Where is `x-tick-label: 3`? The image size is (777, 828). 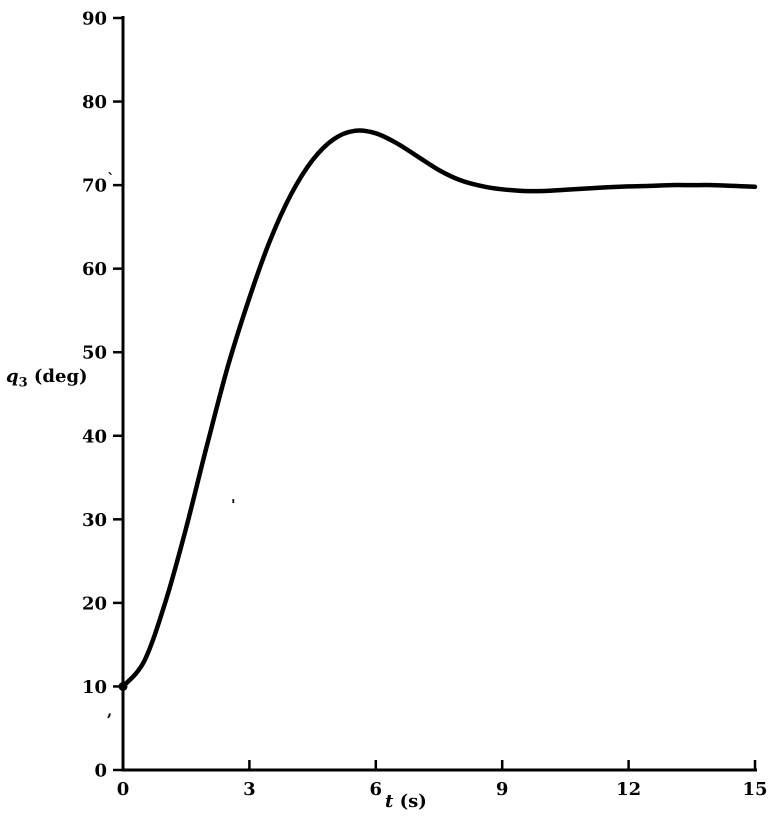 x-tick-label: 3 is located at coordinates (249, 789).